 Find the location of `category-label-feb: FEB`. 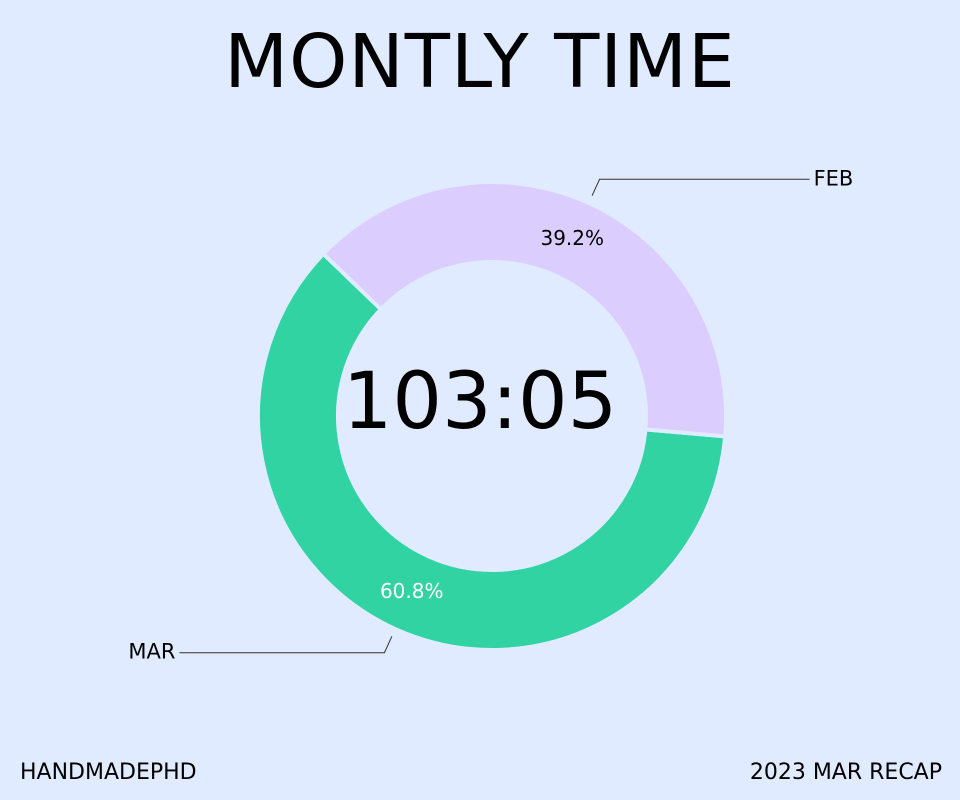

category-label-feb: FEB is located at coordinates (834, 178).